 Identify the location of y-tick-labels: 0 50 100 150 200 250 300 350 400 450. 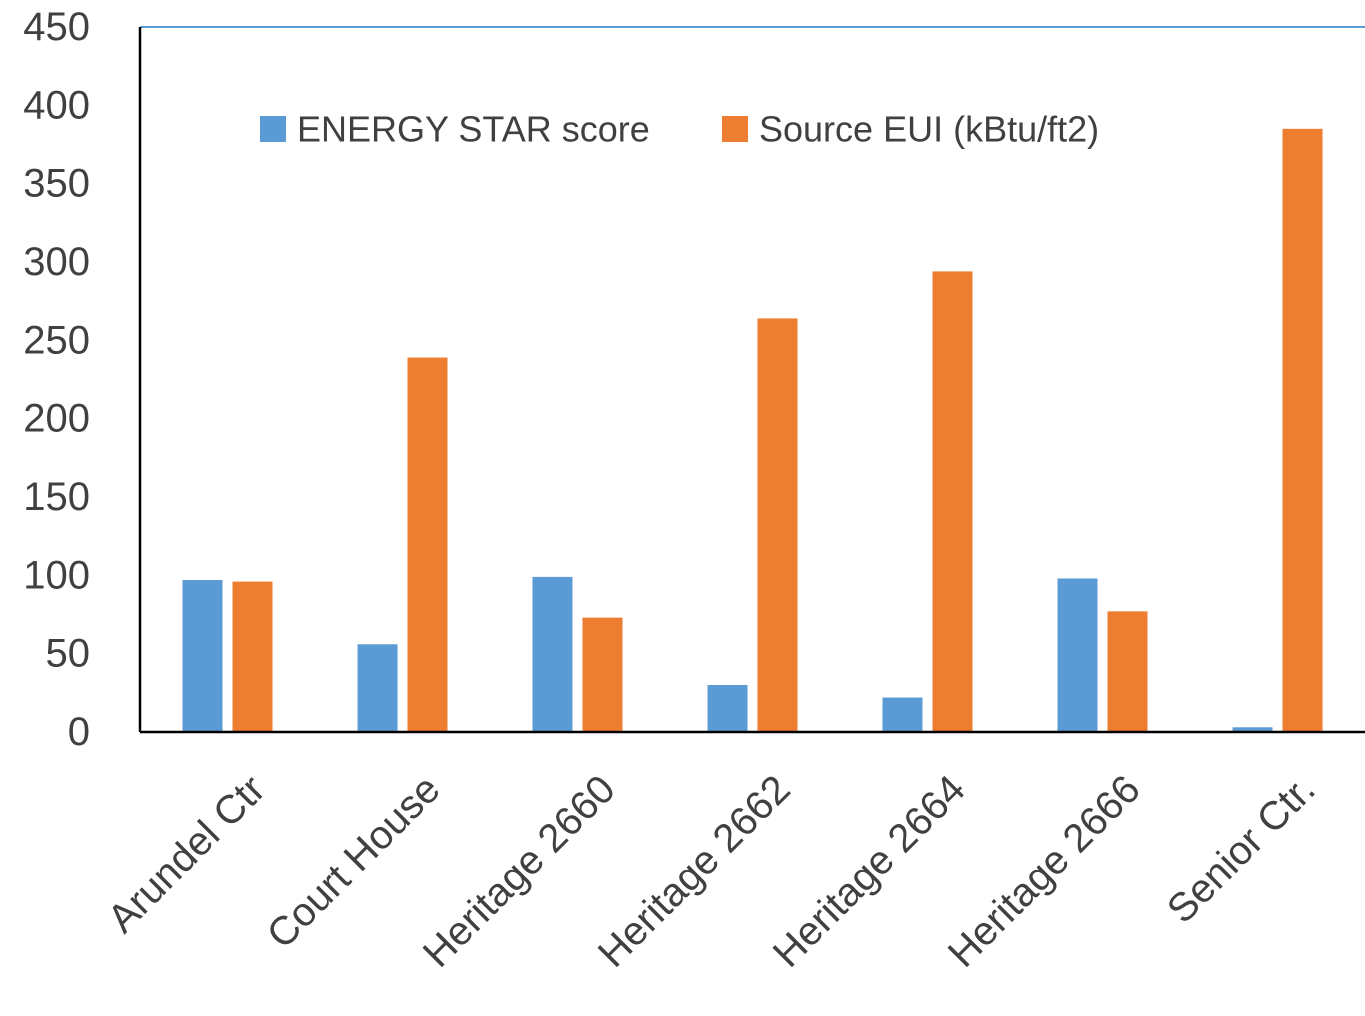
(56, 379).